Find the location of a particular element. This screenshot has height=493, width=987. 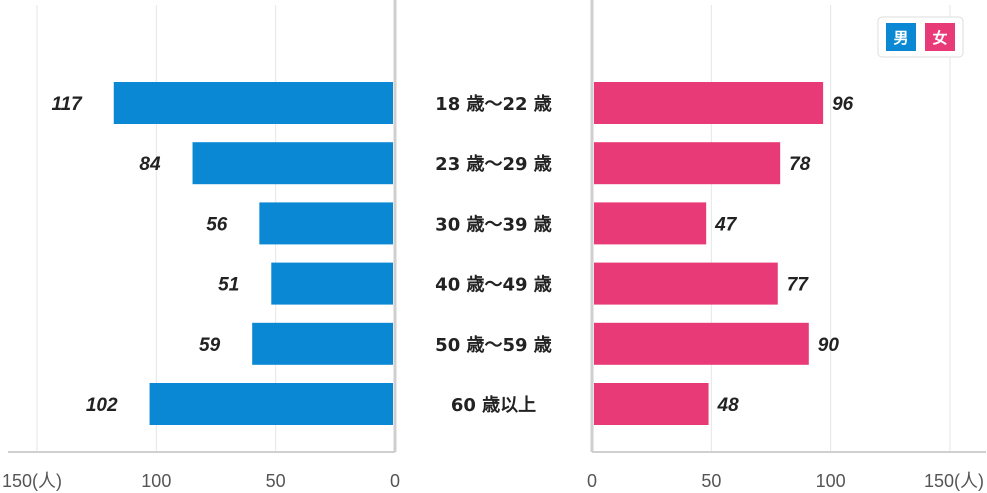

tick-label-right: 150(人) is located at coordinates (954, 481).